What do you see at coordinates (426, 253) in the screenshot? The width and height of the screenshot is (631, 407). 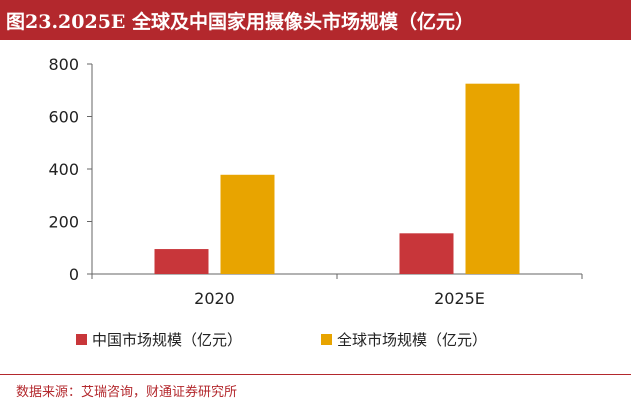 I see `bar-china-2025e` at bounding box center [426, 253].